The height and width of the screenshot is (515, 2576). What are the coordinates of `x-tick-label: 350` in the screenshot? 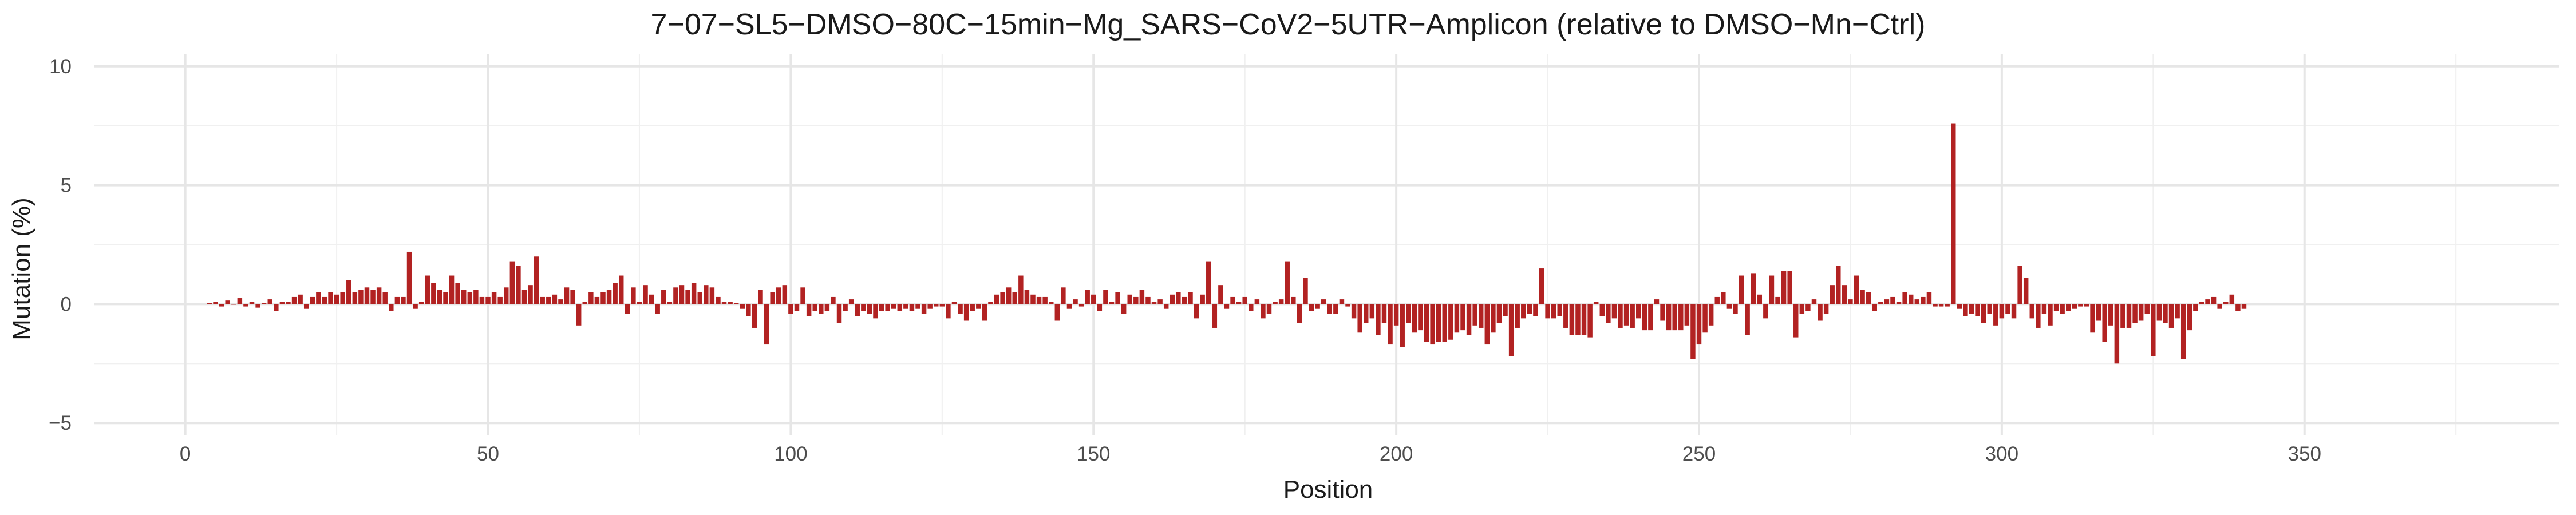 It's located at (2304, 454).